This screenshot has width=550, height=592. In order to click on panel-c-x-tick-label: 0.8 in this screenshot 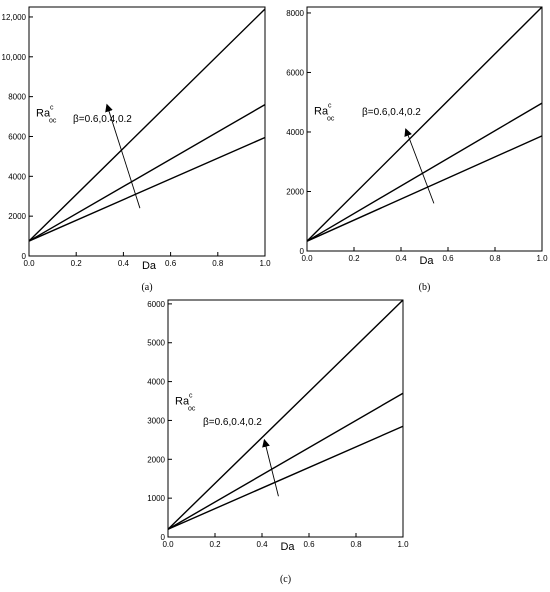, I will do `click(356, 544)`.